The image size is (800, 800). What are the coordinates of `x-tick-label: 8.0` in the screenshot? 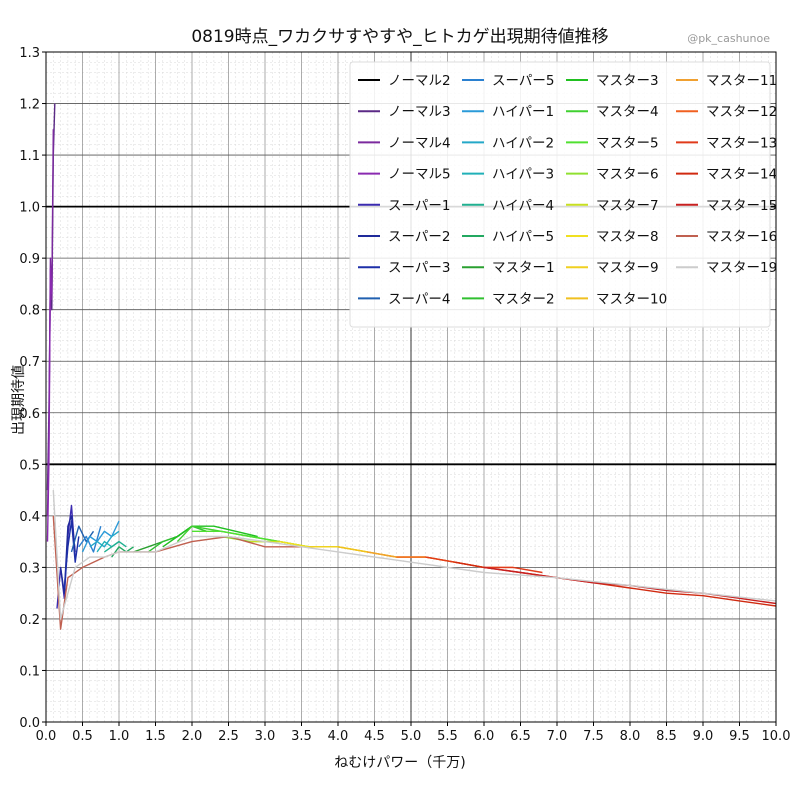 It's located at (630, 736).